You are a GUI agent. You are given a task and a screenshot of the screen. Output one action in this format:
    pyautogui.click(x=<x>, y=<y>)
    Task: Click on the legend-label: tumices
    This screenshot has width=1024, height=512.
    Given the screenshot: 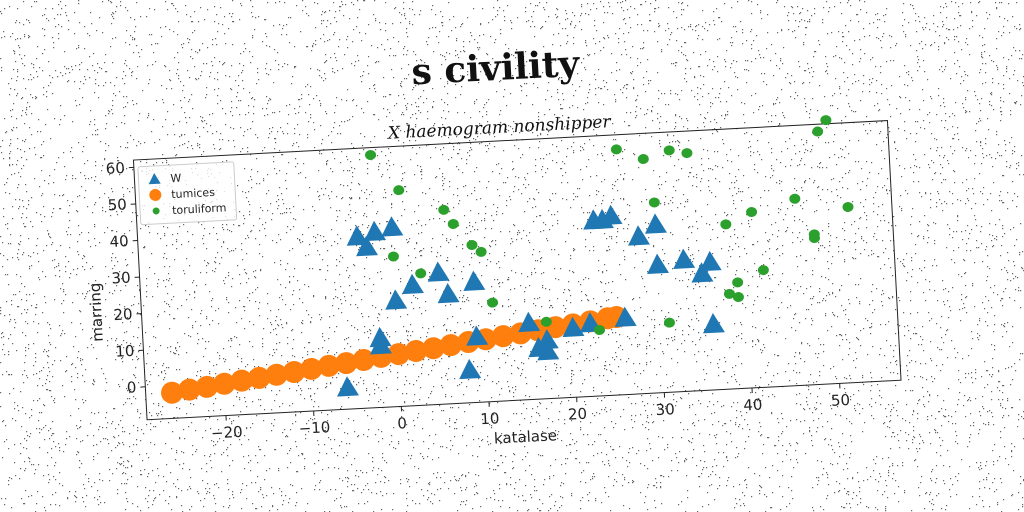 What is the action you would take?
    pyautogui.click(x=193, y=193)
    